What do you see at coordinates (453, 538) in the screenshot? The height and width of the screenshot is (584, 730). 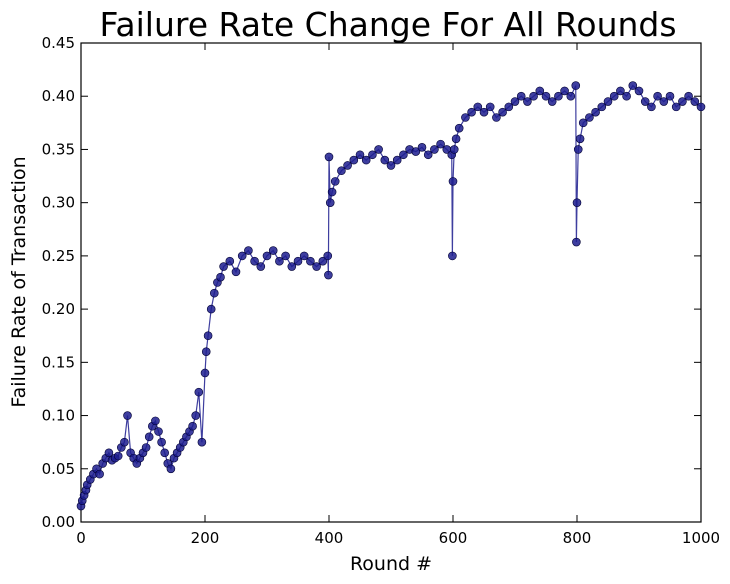 I see `x-tick-label: 600` at bounding box center [453, 538].